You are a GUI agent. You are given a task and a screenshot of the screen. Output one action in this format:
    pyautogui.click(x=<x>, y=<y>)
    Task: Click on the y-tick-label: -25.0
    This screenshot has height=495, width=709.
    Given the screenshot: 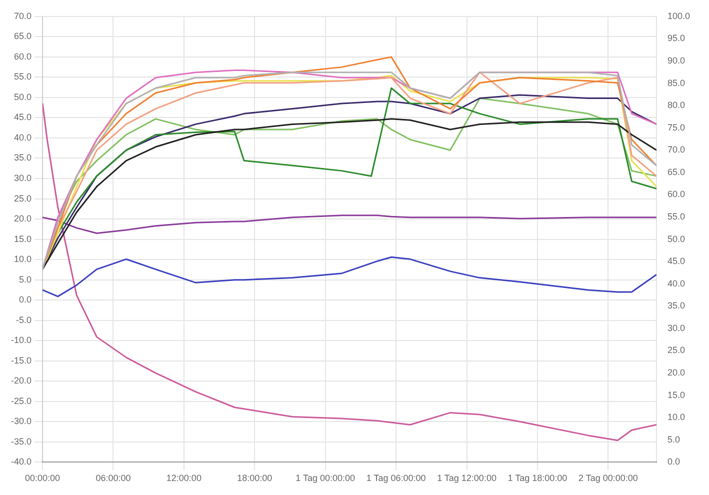 What is the action you would take?
    pyautogui.click(x=21, y=401)
    